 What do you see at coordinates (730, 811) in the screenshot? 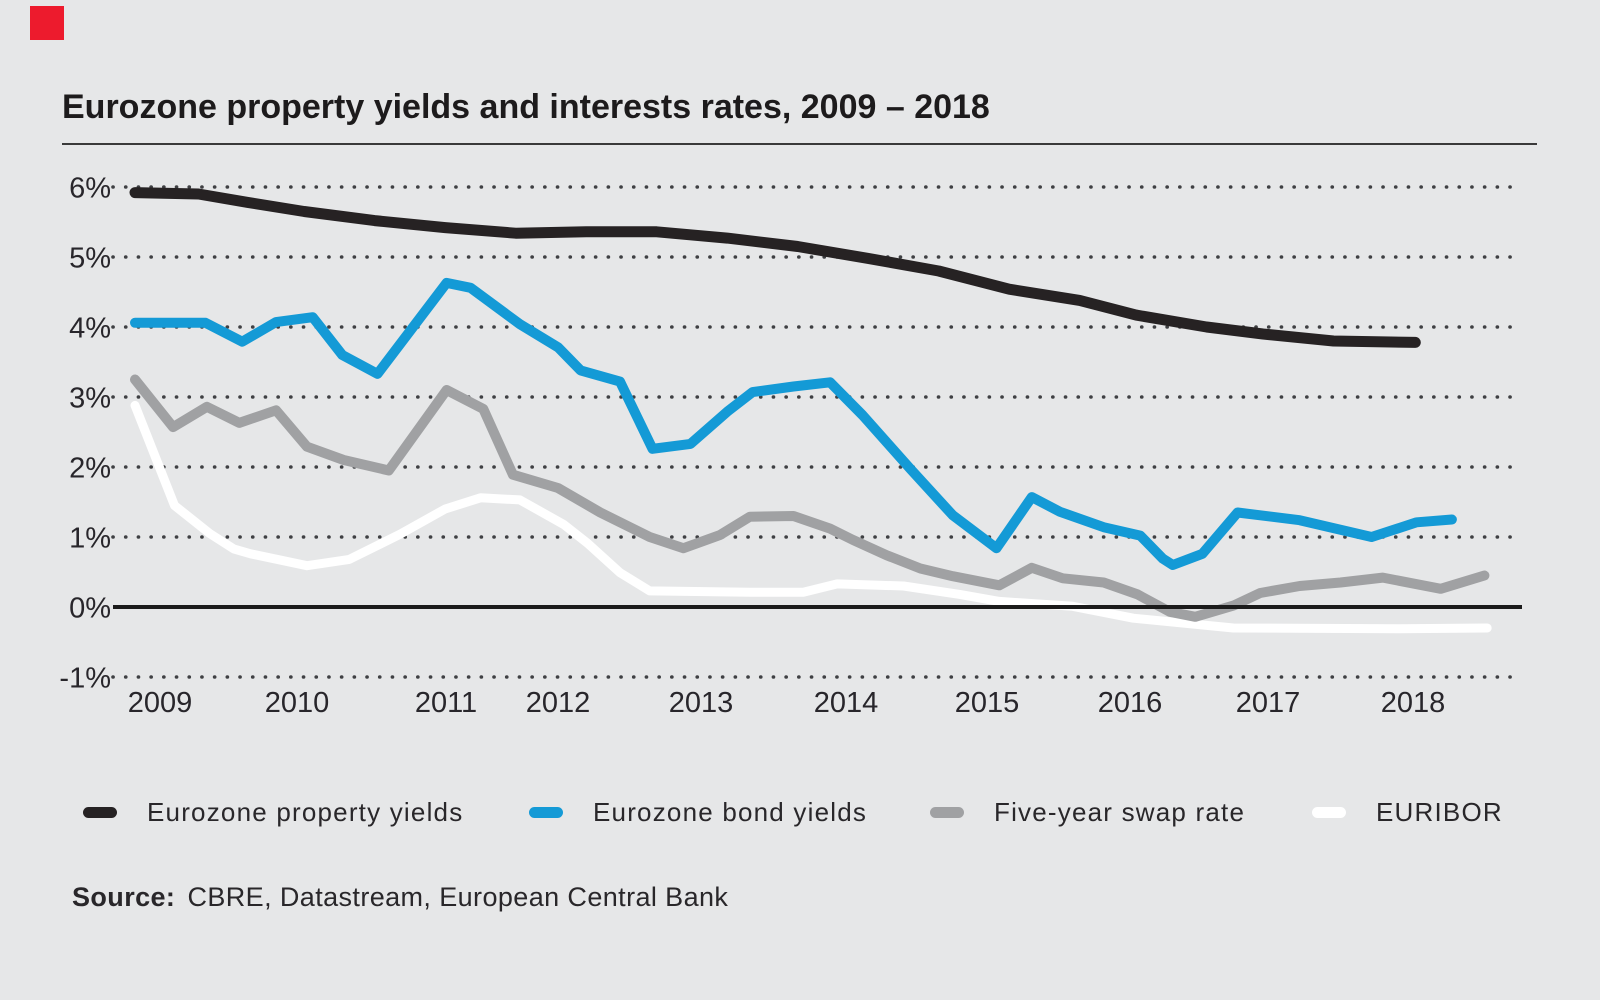
I see `legend-label-bond-yields: Eurozone bond yields` at bounding box center [730, 811].